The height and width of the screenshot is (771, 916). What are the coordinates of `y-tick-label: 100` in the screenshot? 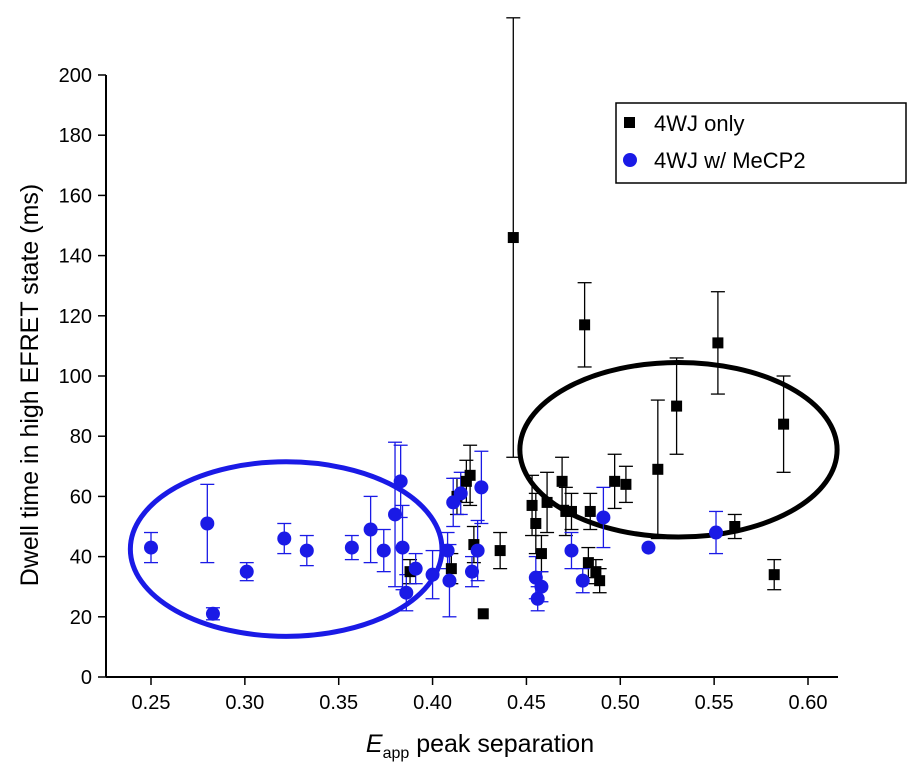 It's located at (75, 377).